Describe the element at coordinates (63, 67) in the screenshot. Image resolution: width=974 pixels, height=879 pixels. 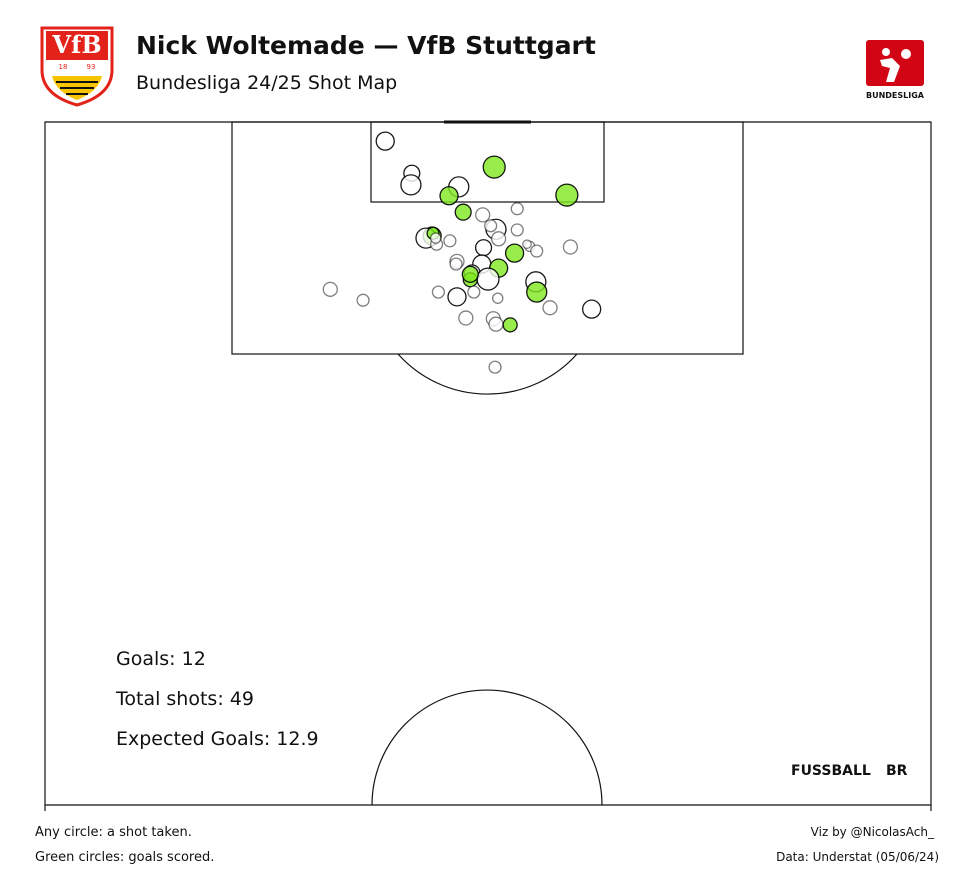
I see `crest-year: 18` at that location.